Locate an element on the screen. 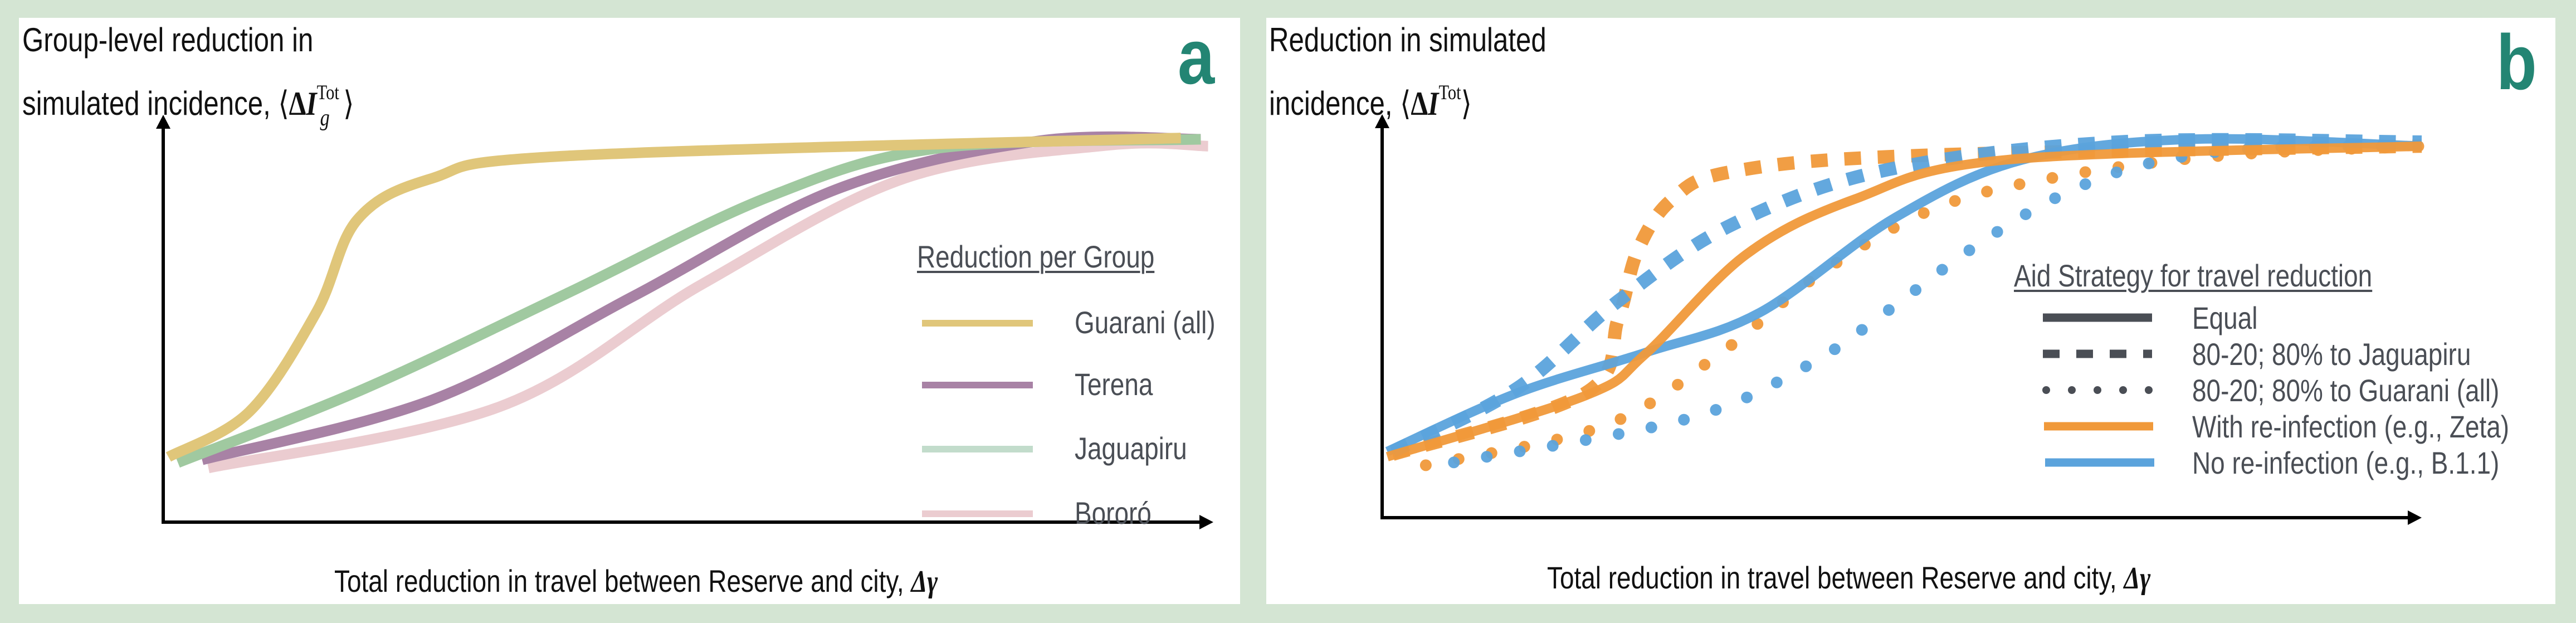 This screenshot has height=623, width=2576. legend-label-jaguapiru: Jaguapiru is located at coordinates (1131, 449).